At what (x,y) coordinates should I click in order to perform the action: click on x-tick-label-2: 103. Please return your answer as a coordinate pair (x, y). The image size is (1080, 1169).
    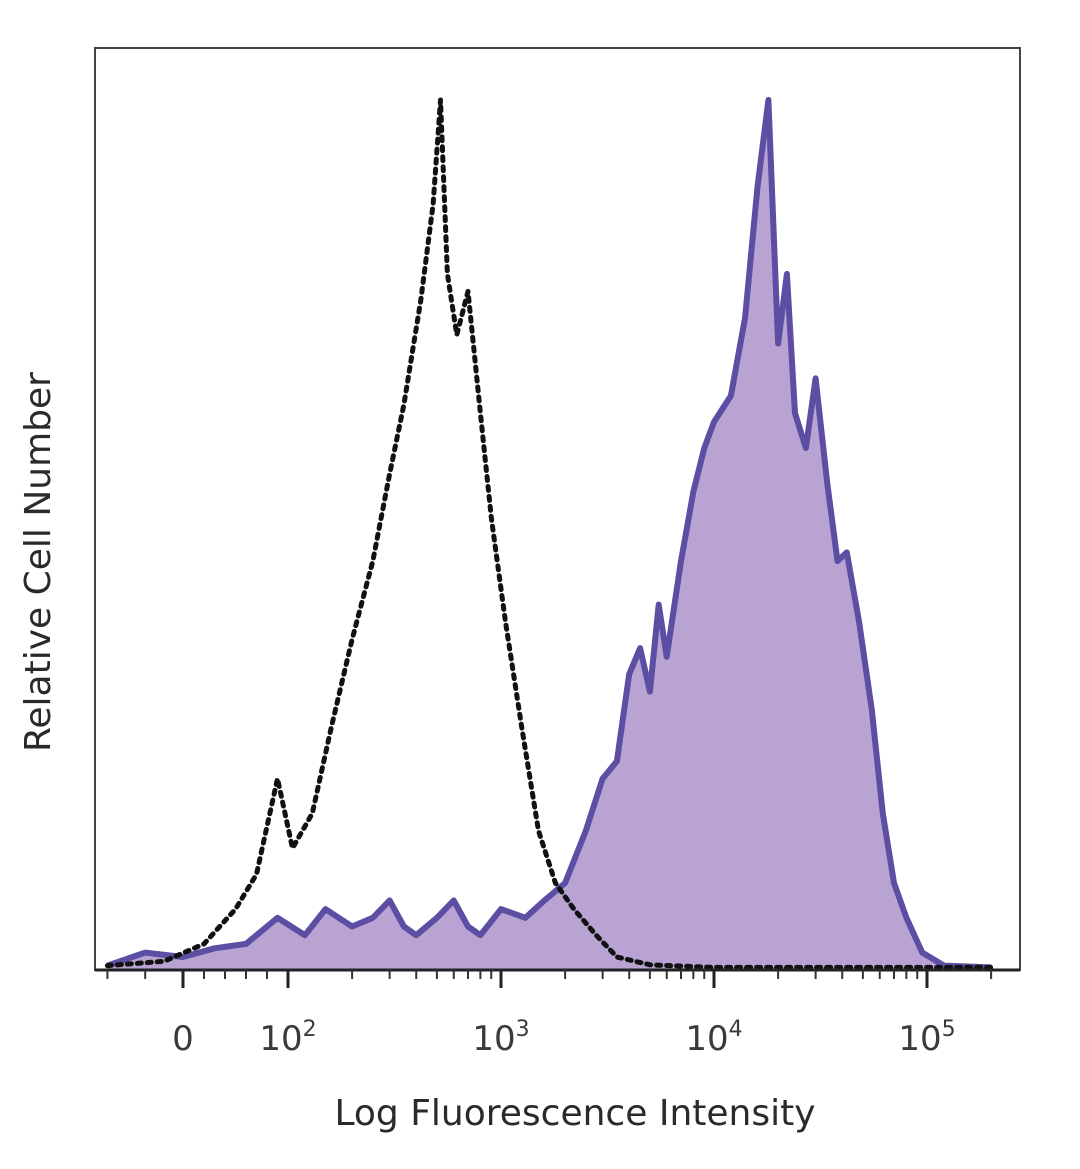
    Looking at the image, I should click on (500, 1038).